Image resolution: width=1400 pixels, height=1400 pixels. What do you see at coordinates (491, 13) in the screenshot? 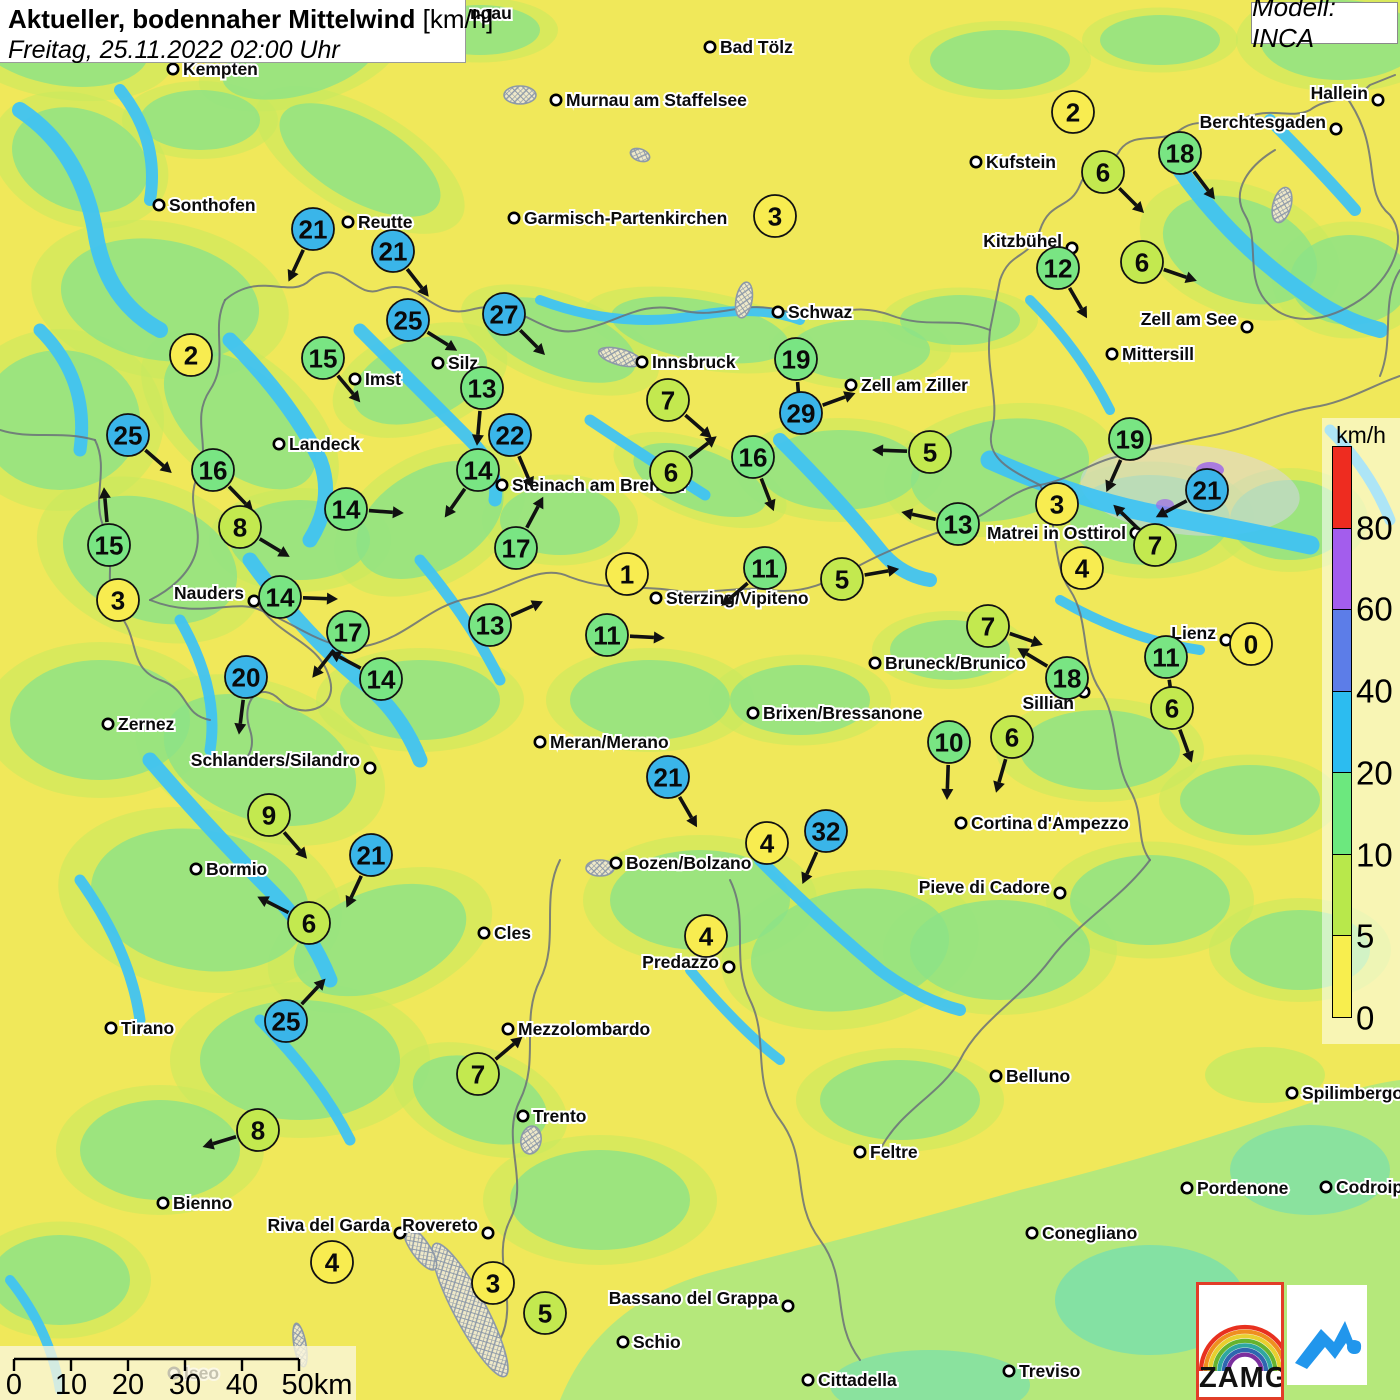
I see `partial-city-label: ngau` at bounding box center [491, 13].